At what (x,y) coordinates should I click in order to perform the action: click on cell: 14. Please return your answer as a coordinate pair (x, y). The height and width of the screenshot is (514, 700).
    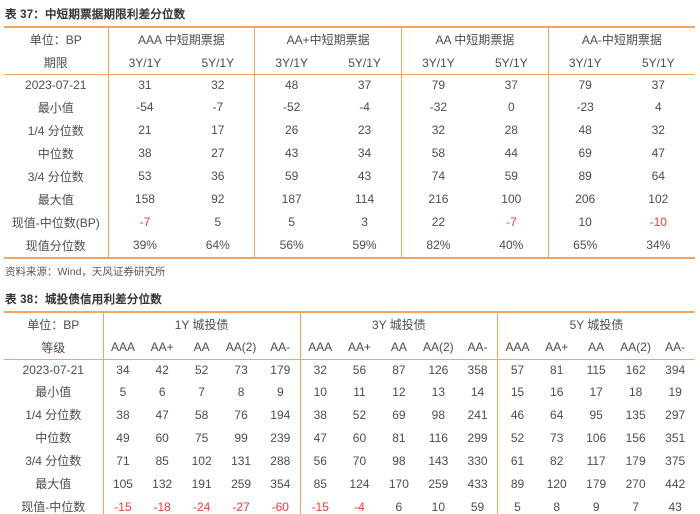
    Looking at the image, I should click on (477, 391).